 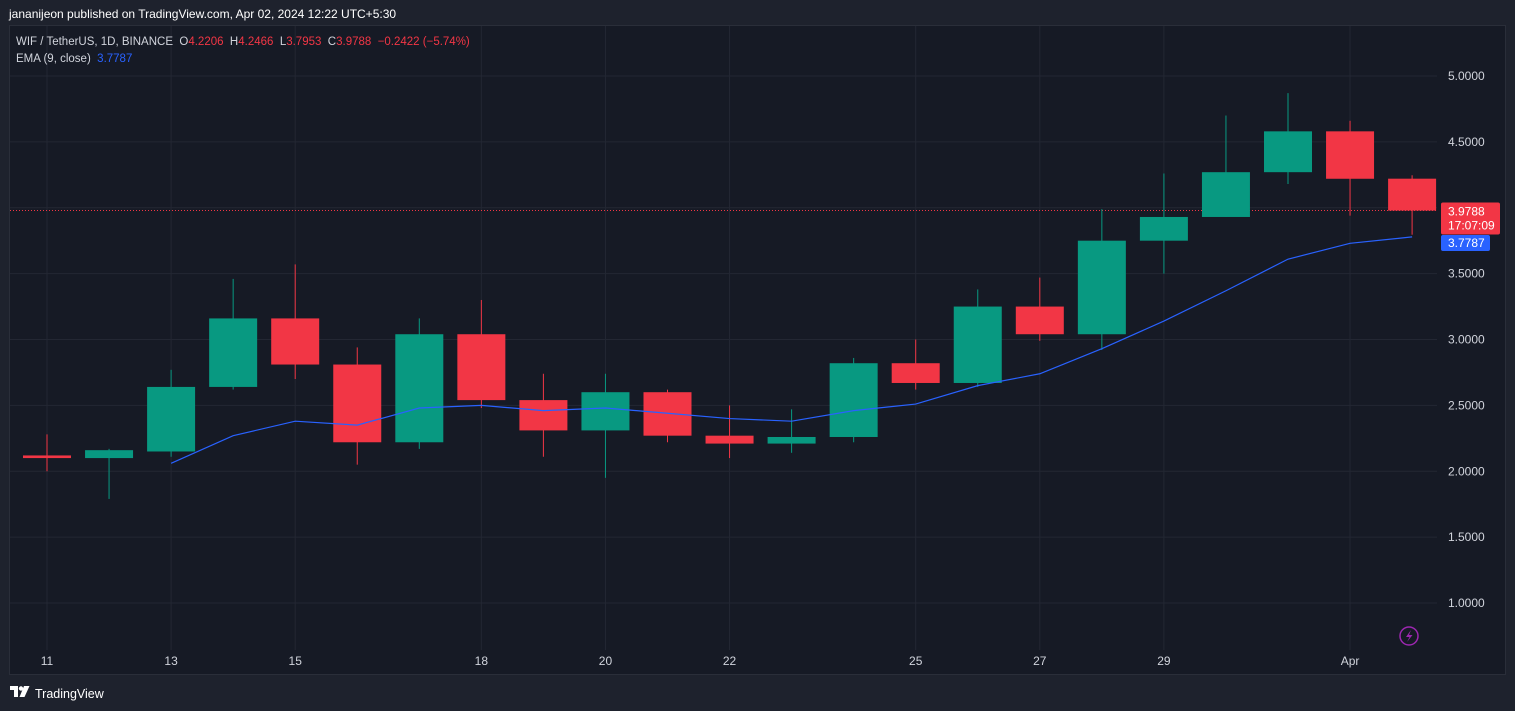 I want to click on x-tick-label: 15, so click(x=296, y=661).